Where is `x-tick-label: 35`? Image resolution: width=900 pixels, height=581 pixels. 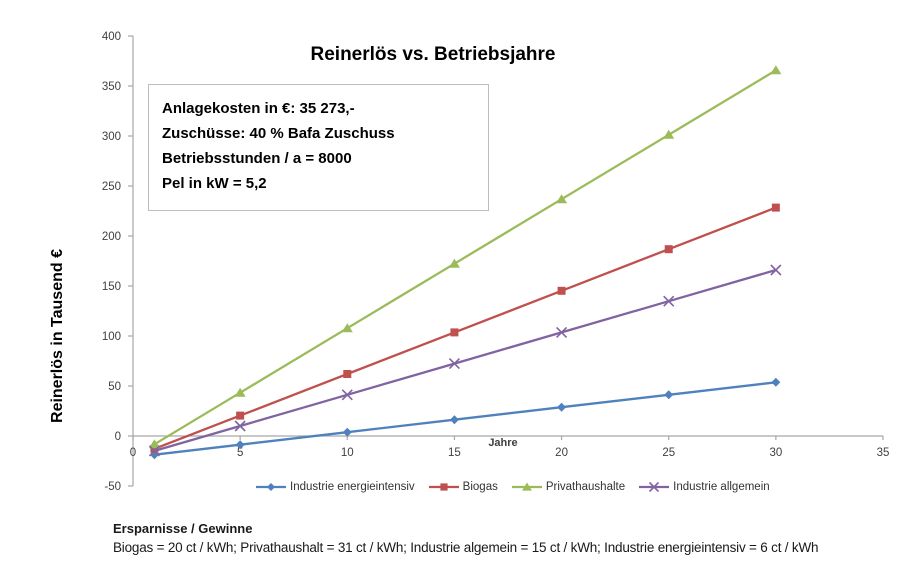
x-tick-label: 35 is located at coordinates (883, 453).